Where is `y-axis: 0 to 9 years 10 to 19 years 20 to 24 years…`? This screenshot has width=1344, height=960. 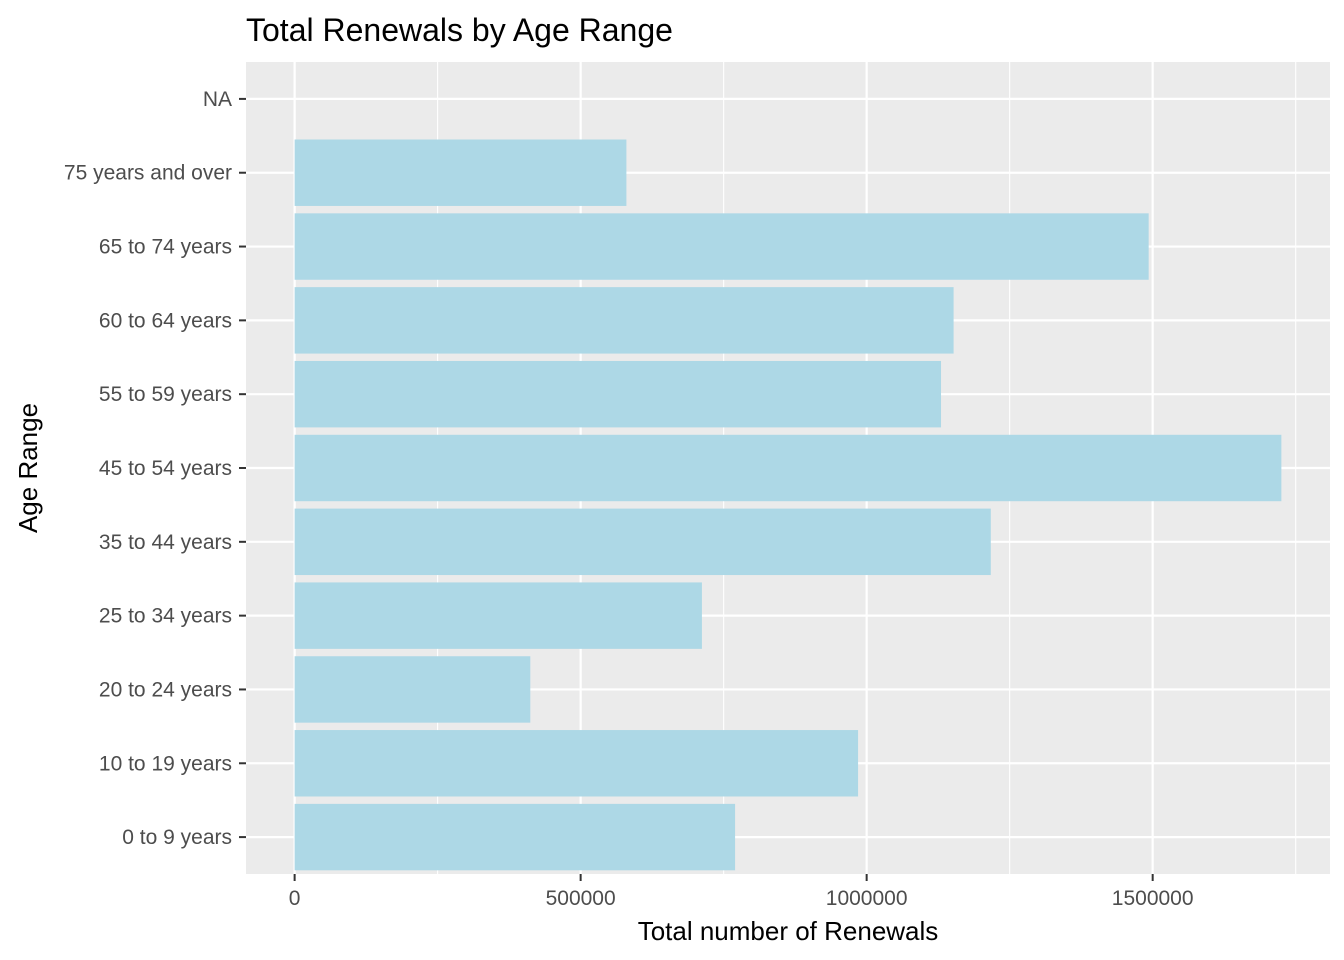
y-axis: 0 to 9 years 10 to 19 years 20 to 24 years… is located at coordinates (155, 468).